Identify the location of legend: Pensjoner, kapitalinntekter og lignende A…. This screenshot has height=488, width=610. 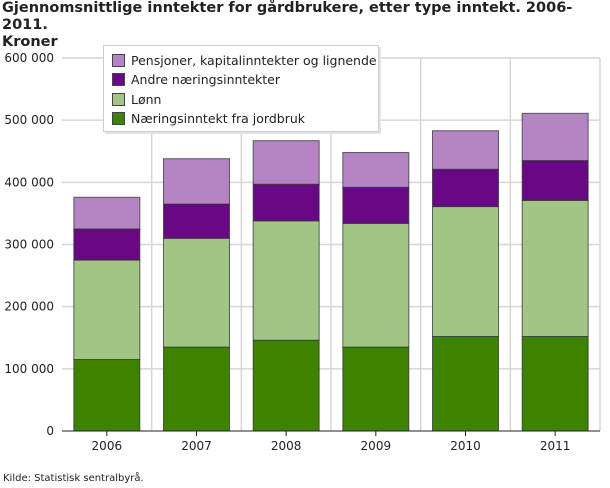
(241, 88).